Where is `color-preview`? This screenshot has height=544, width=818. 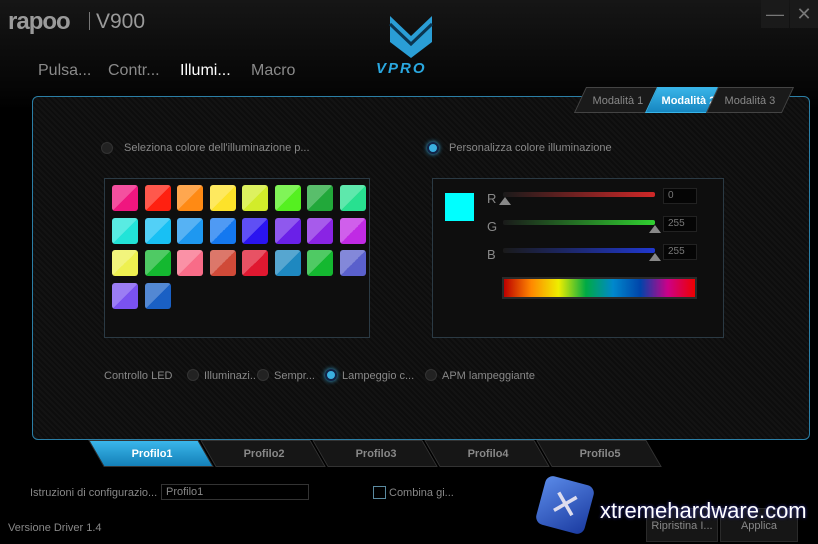 color-preview is located at coordinates (459, 207).